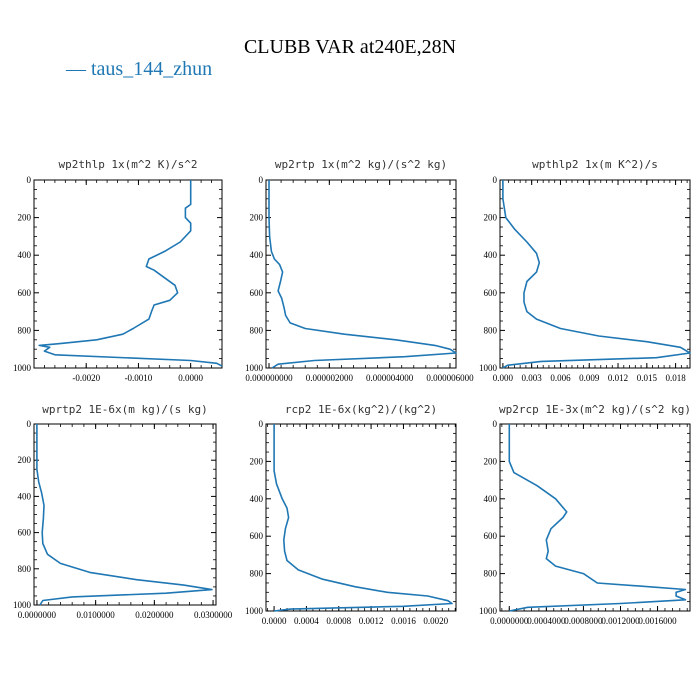 The width and height of the screenshot is (700, 700). What do you see at coordinates (338, 621) in the screenshot?
I see `x-tick-label: 0.0008` at bounding box center [338, 621].